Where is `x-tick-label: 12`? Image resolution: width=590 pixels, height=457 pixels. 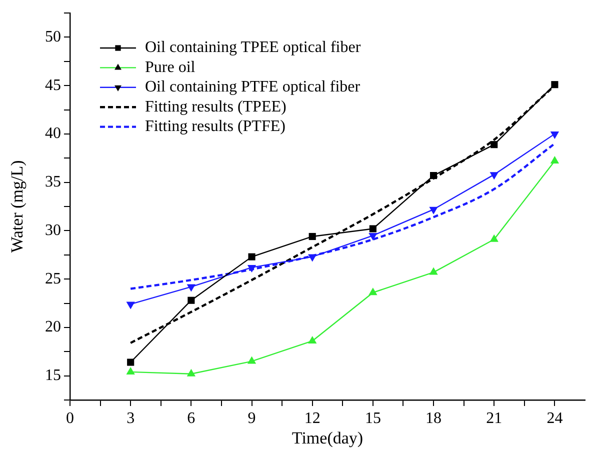
x-tick-label: 12 is located at coordinates (312, 418).